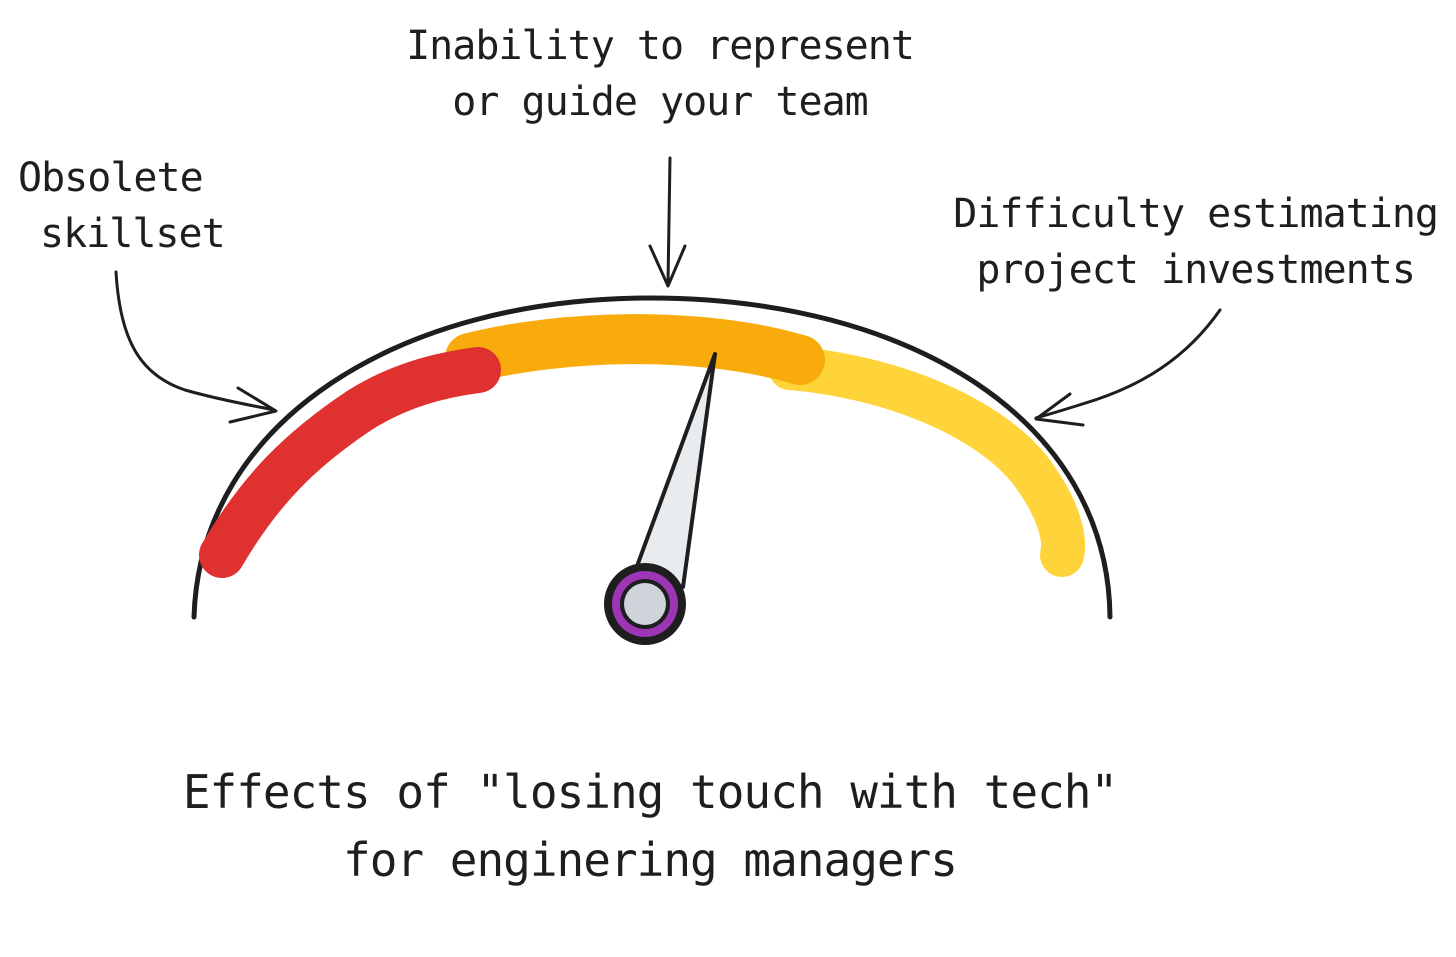  I want to click on gauge-hub-center, so click(645, 604).